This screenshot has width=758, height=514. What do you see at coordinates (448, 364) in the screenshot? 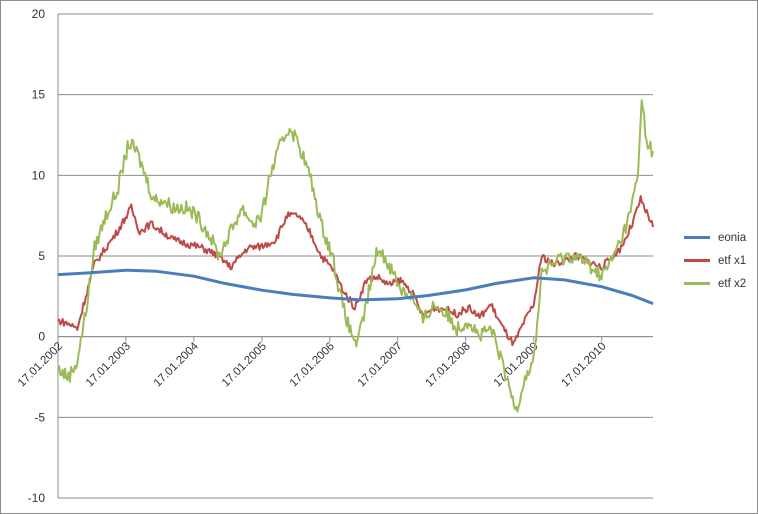
I see `x-tick-label: 17.01.2008` at bounding box center [448, 364].